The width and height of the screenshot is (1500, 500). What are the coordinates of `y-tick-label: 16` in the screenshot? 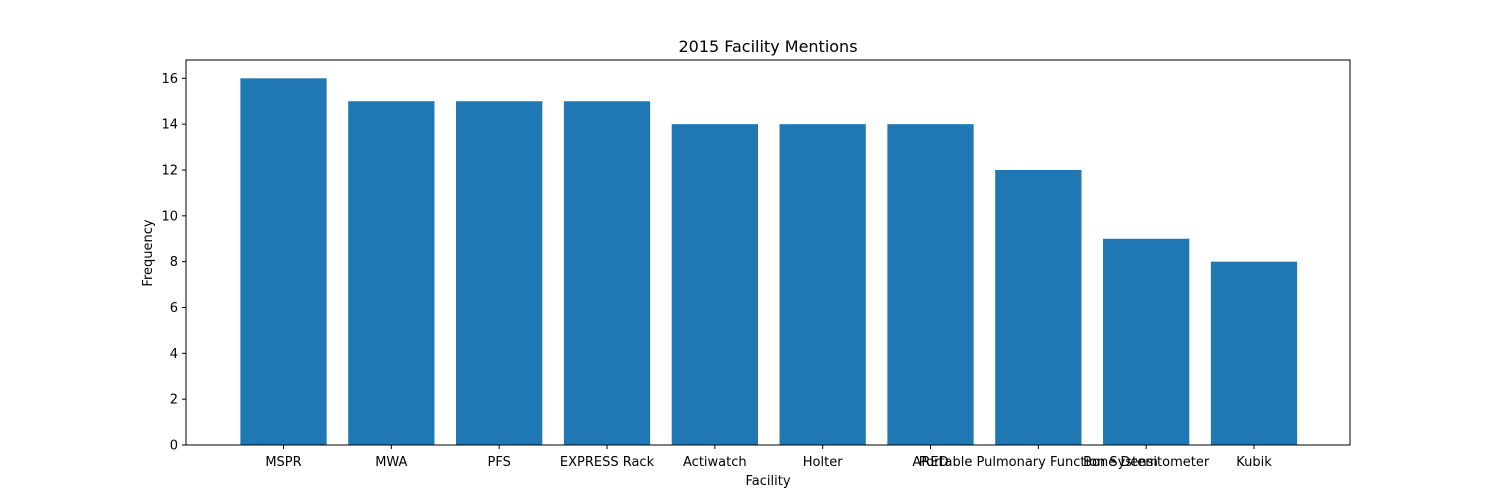 It's located at (169, 79).